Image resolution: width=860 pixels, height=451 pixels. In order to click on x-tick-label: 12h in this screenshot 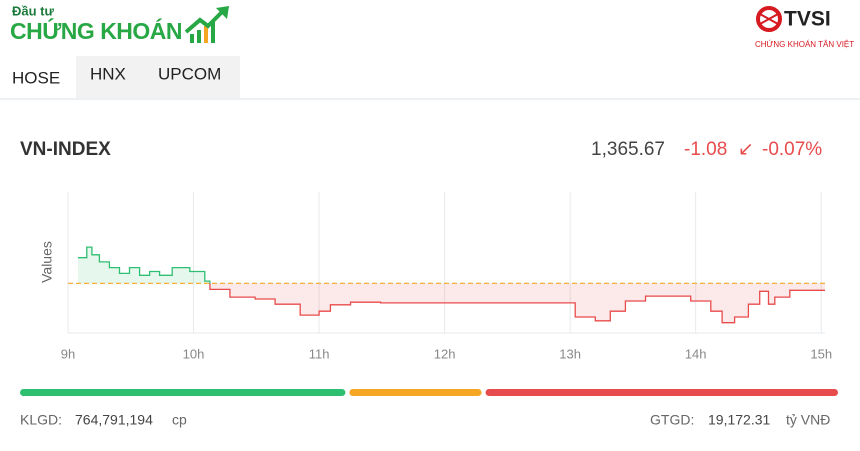, I will do `click(445, 353)`.